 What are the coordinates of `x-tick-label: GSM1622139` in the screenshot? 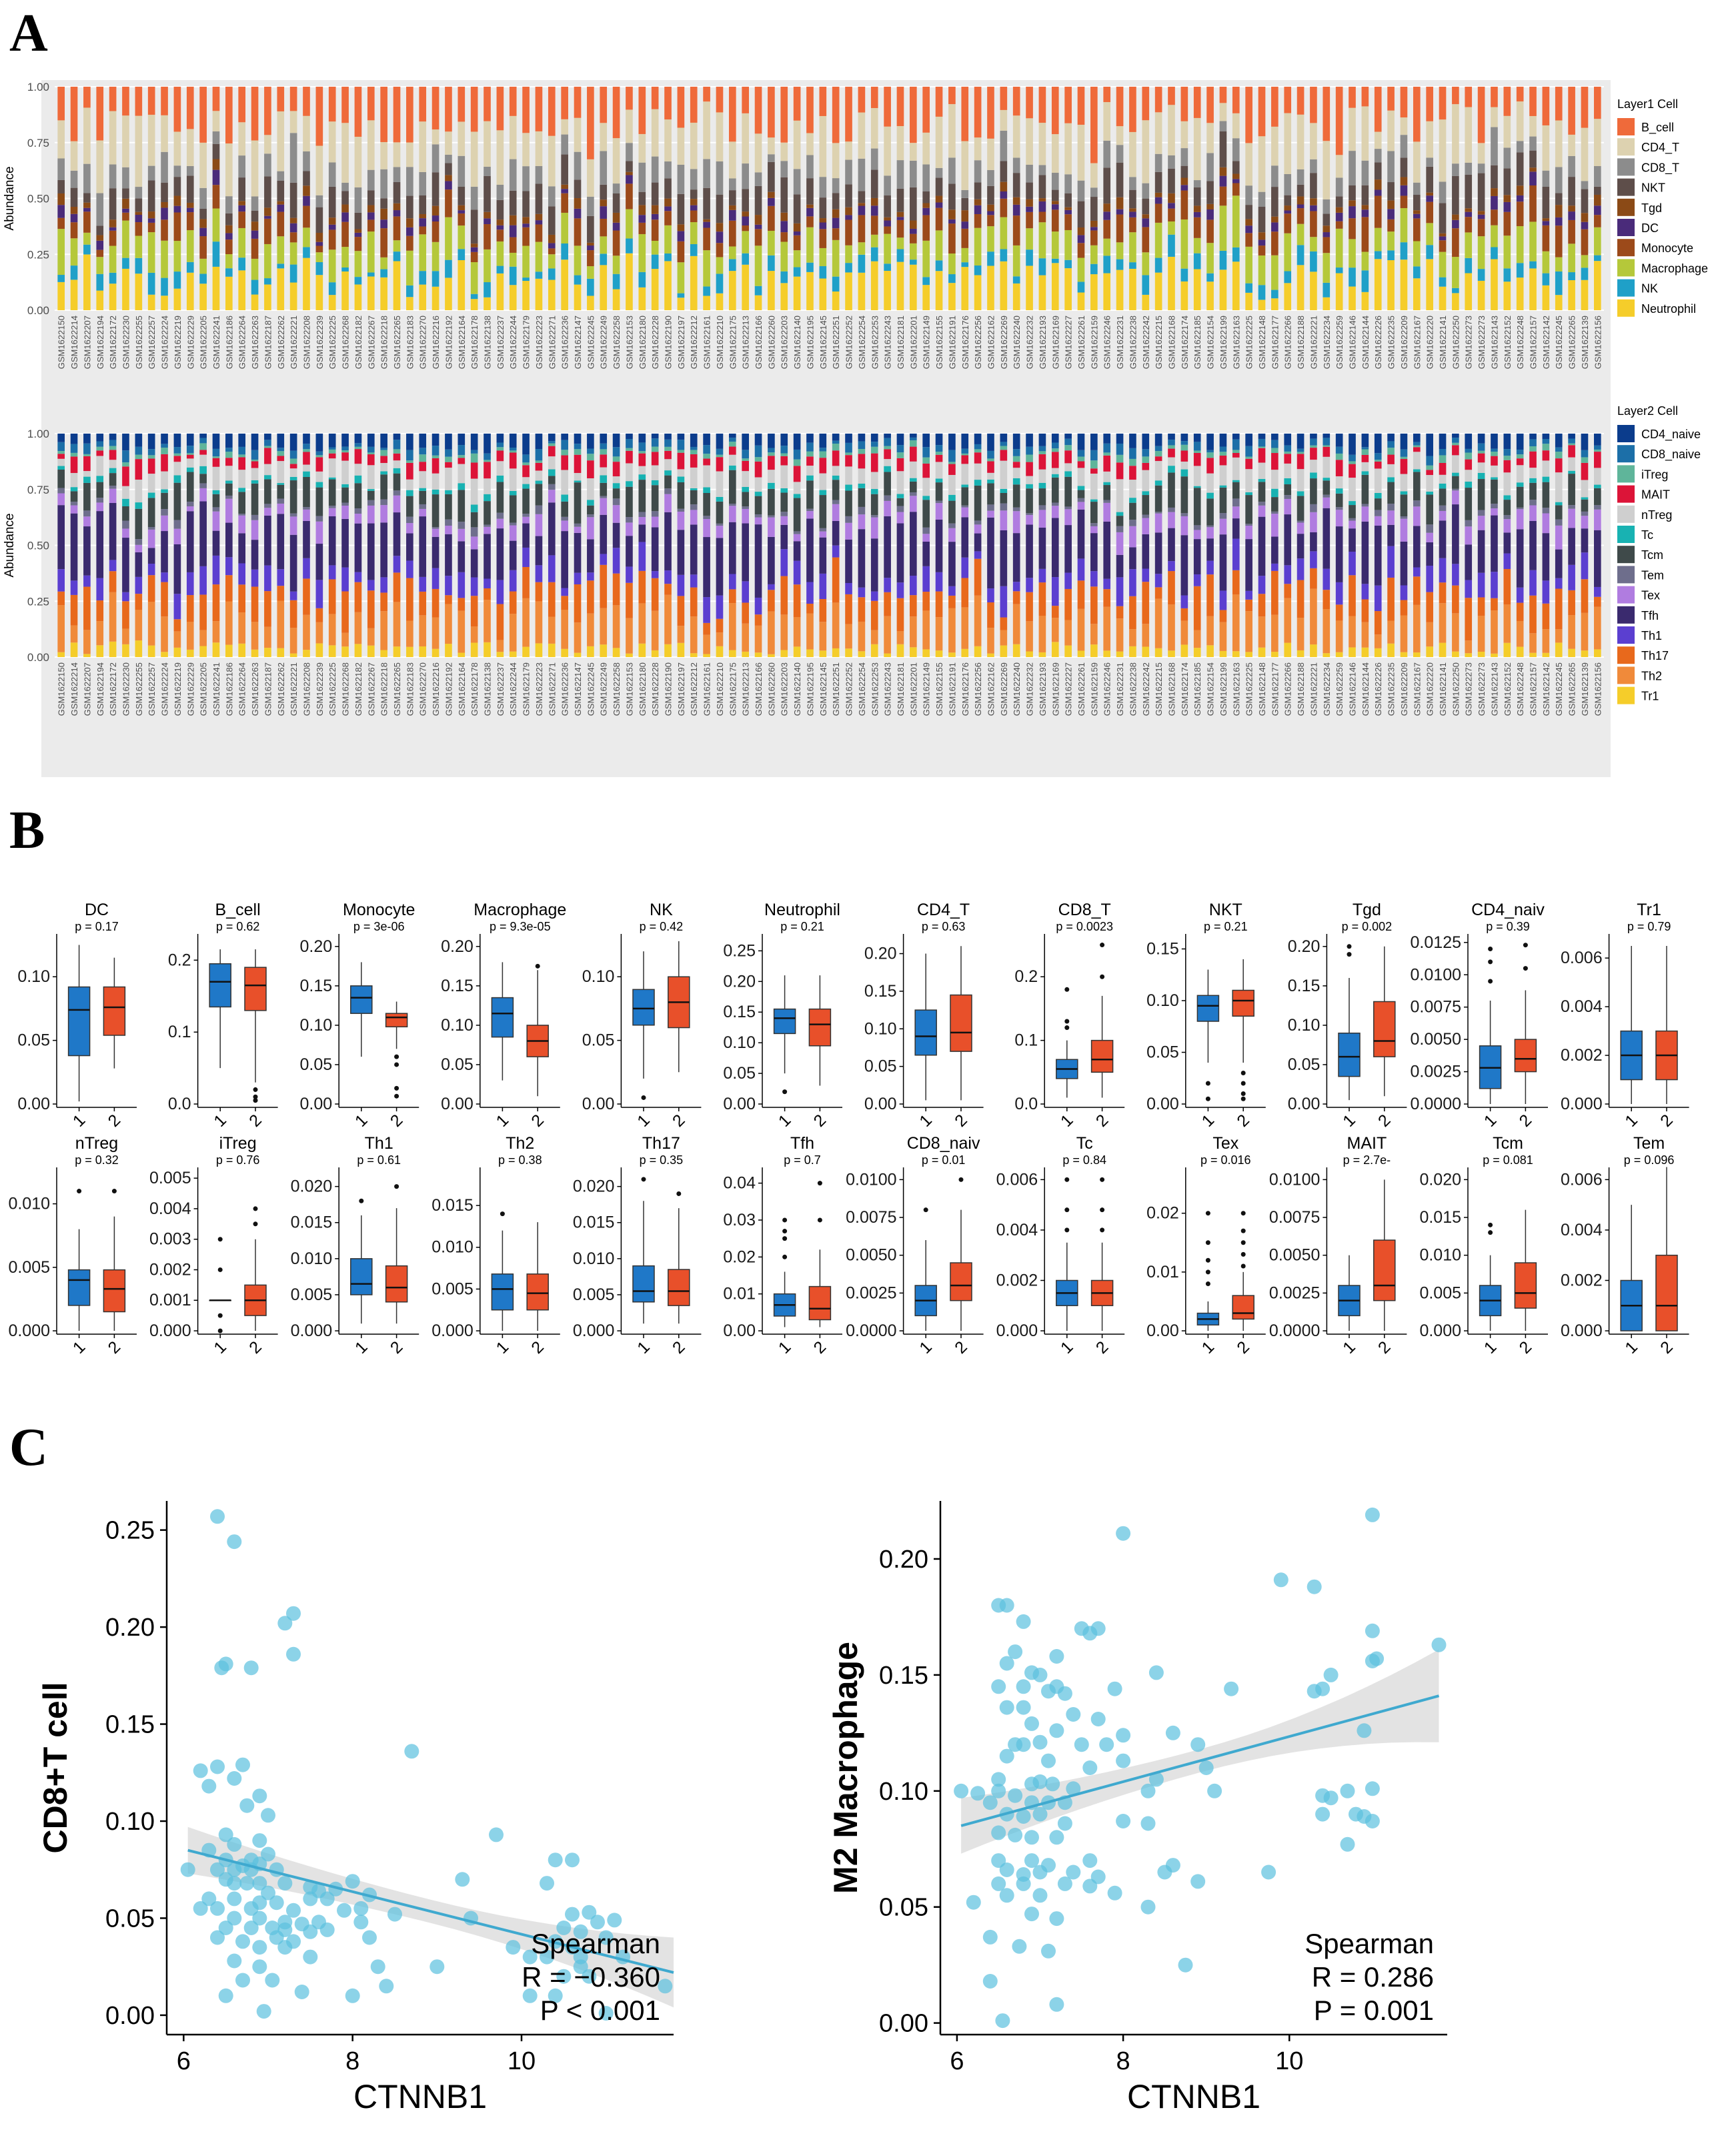 It's located at (1585, 689).